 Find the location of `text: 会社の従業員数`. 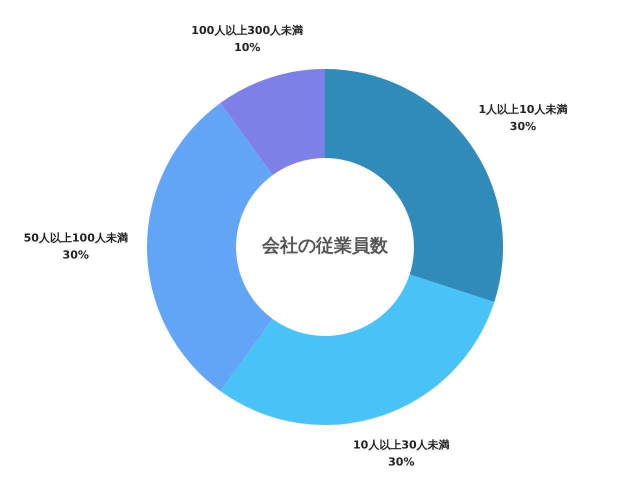

text: 会社の従業員数 is located at coordinates (325, 246).